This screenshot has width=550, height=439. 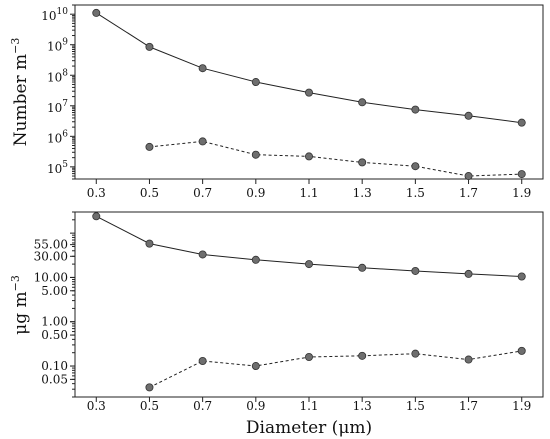 I want to click on y-tick-label: 1.00, so click(x=54, y=322).